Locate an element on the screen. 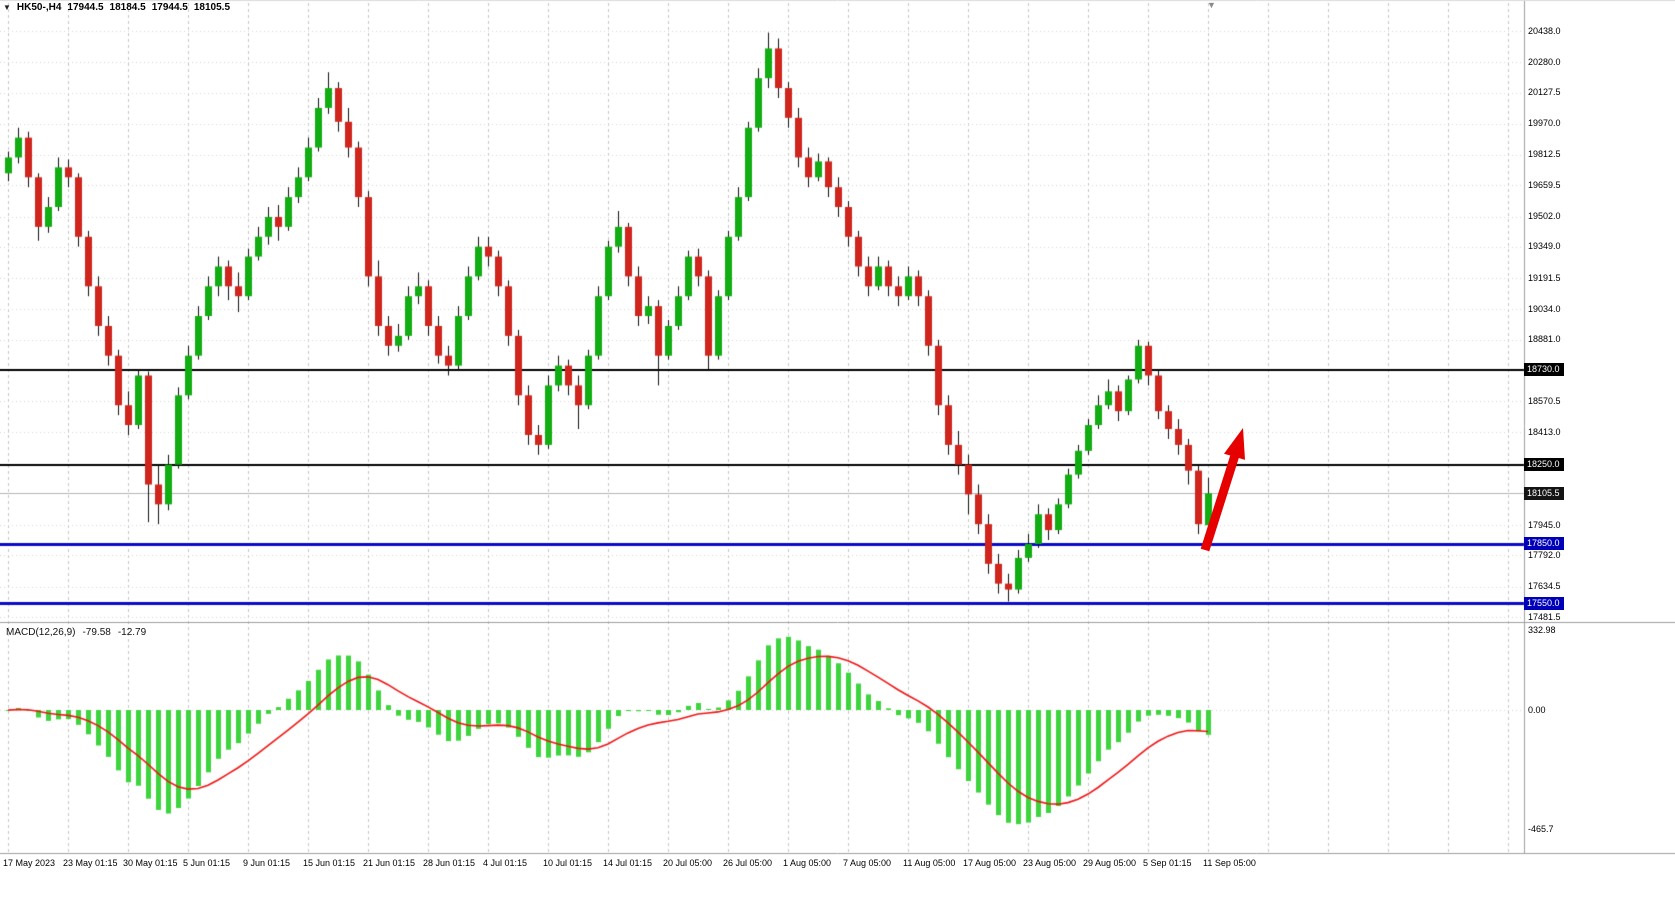  time-axis-label: 15 Jun 01:15 is located at coordinates (329, 863).